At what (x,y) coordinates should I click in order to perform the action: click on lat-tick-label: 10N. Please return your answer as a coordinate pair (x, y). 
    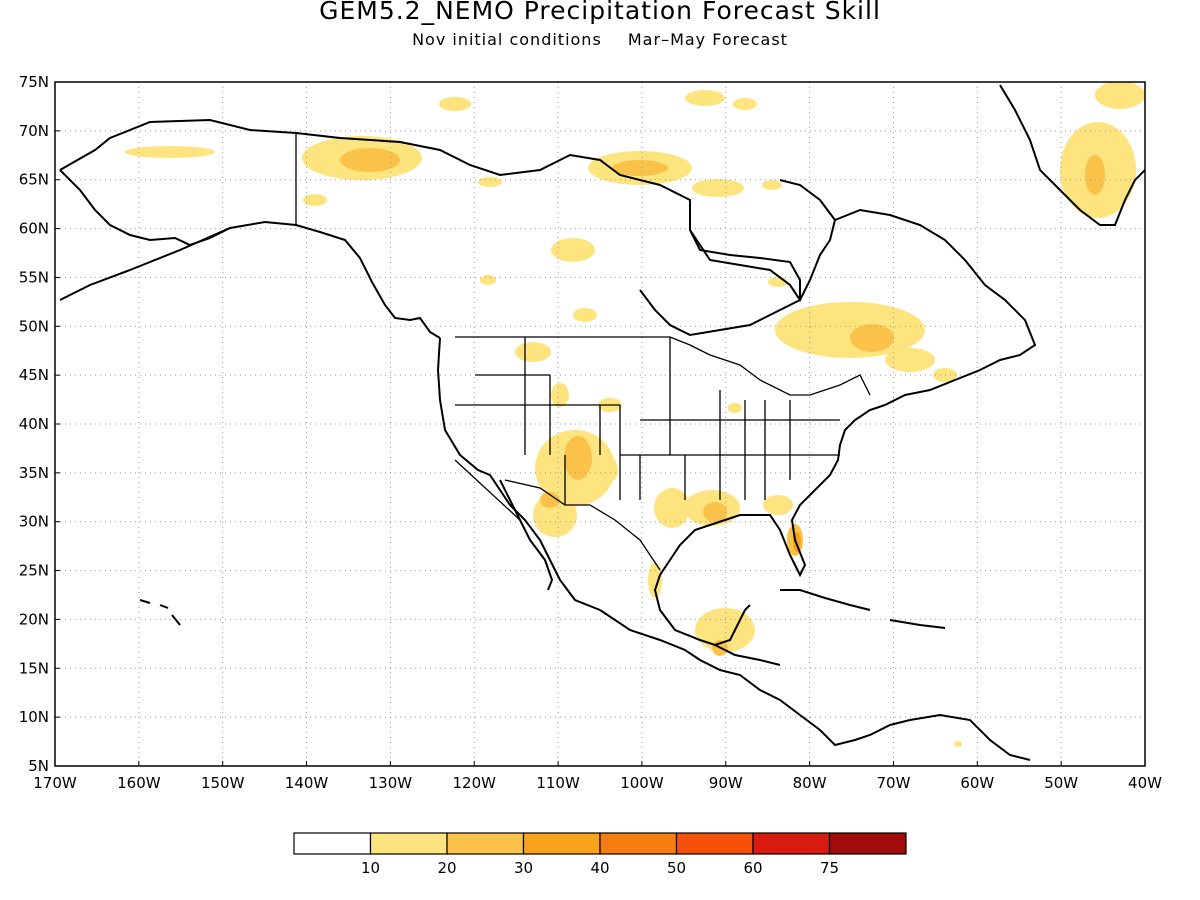
    Looking at the image, I should click on (34, 717).